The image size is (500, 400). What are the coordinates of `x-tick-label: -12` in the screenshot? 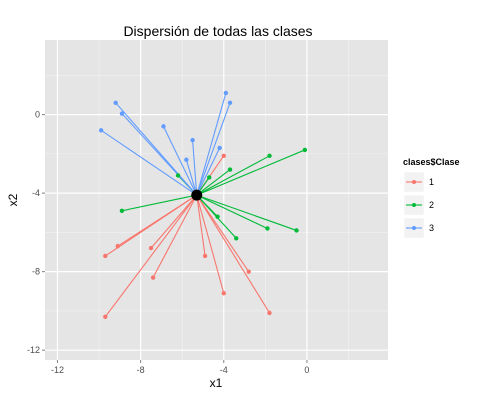 It's located at (57, 370).